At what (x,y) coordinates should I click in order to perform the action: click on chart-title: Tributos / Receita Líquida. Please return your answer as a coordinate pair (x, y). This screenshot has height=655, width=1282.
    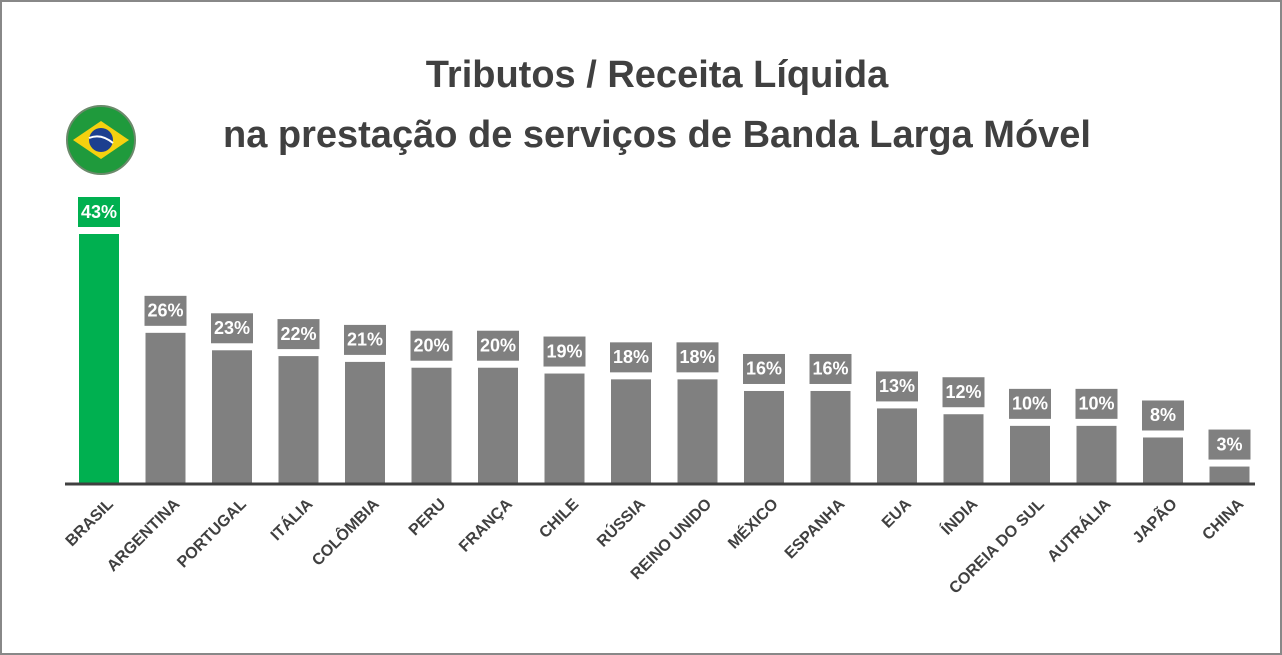
    Looking at the image, I should click on (657, 75).